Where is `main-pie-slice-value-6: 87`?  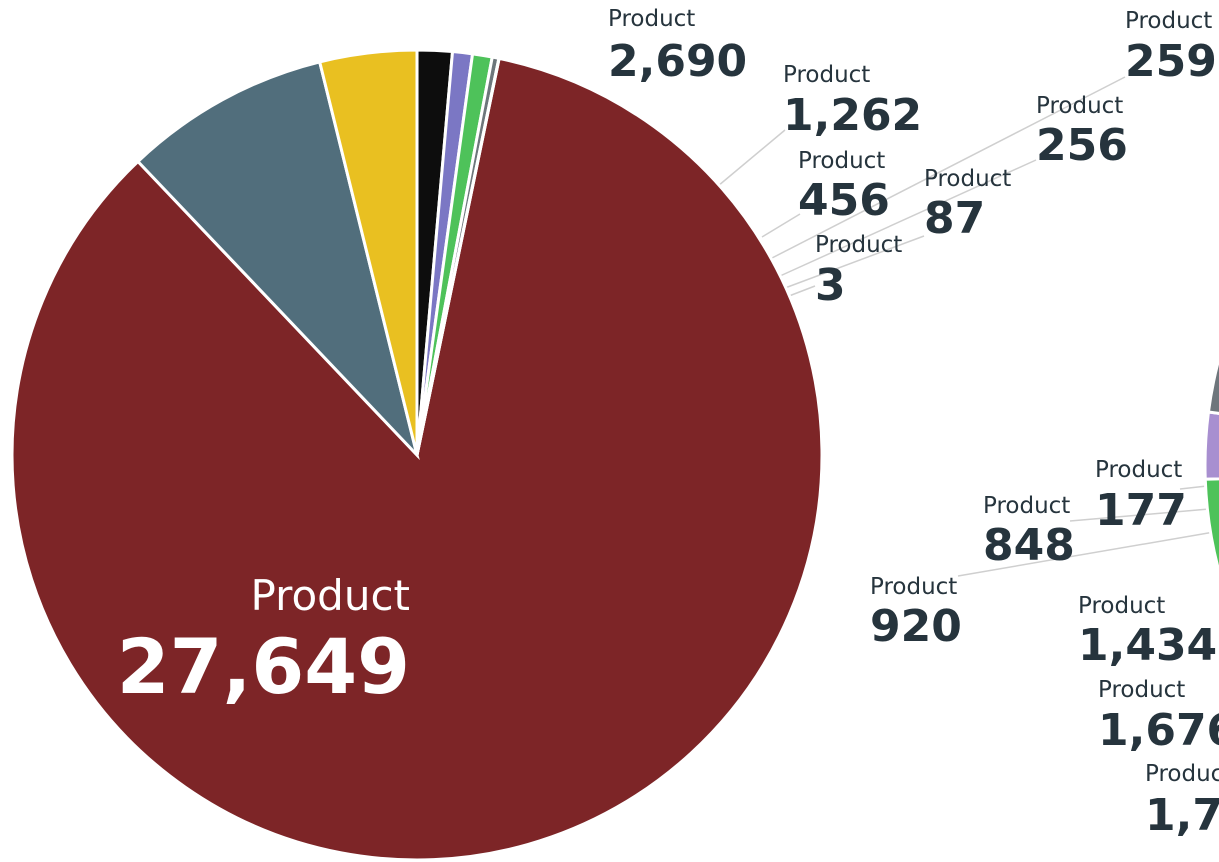
main-pie-slice-value-6: 87 is located at coordinates (954, 218).